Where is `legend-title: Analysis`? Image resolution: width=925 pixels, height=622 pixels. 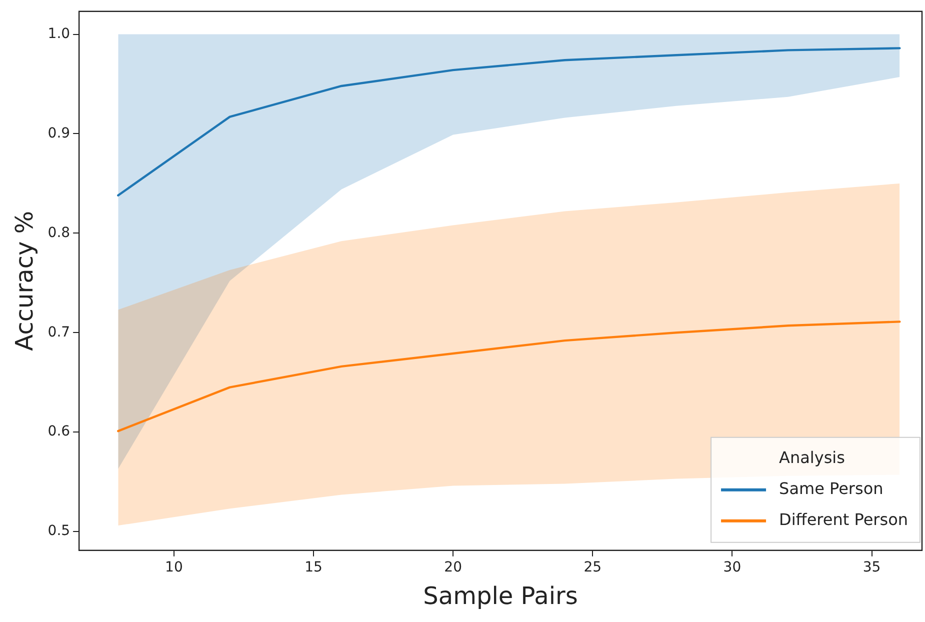
legend-title: Analysis is located at coordinates (812, 458).